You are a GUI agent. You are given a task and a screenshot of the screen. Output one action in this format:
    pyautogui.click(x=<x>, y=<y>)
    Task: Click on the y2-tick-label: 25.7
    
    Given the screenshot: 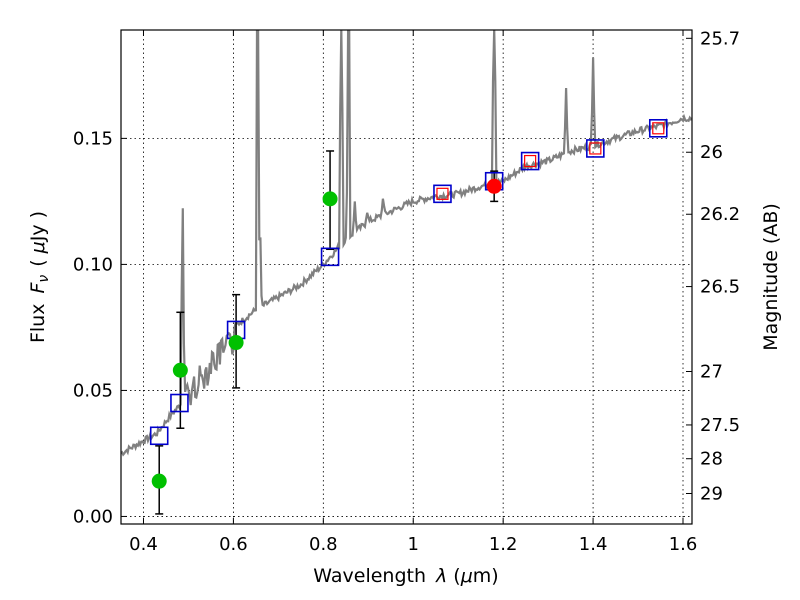 What is the action you would take?
    pyautogui.click(x=720, y=38)
    